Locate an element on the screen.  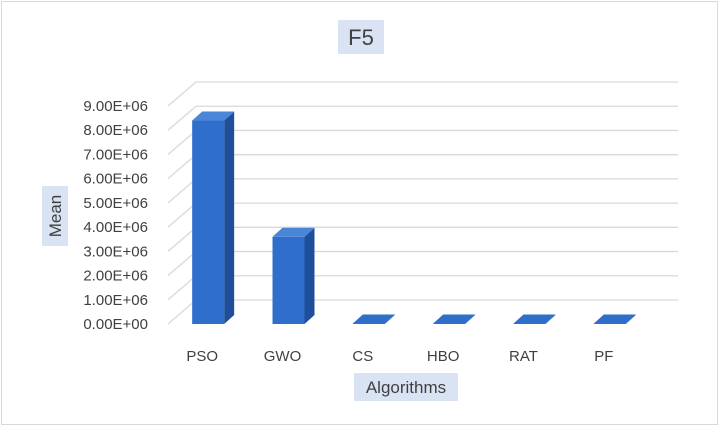
x-axis-title: Algorithms is located at coordinates (406, 387).